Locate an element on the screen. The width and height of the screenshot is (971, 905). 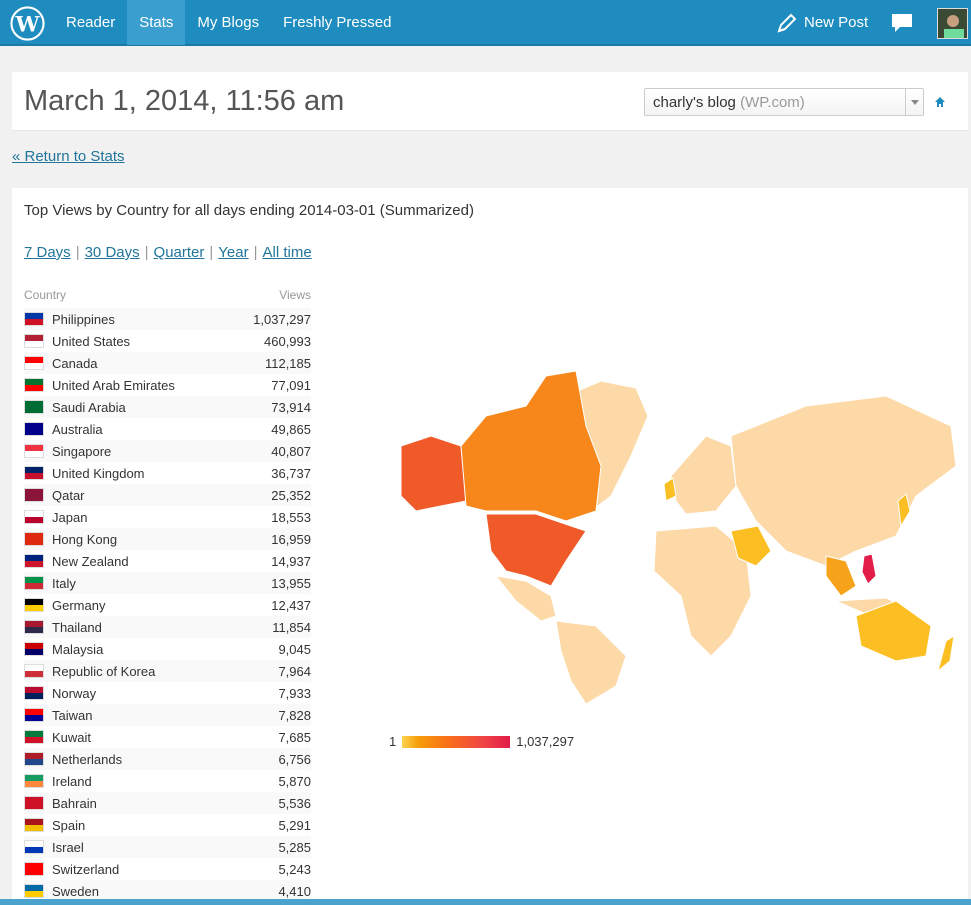
table-row: Philippines 1,037,297 is located at coordinates (167, 319).